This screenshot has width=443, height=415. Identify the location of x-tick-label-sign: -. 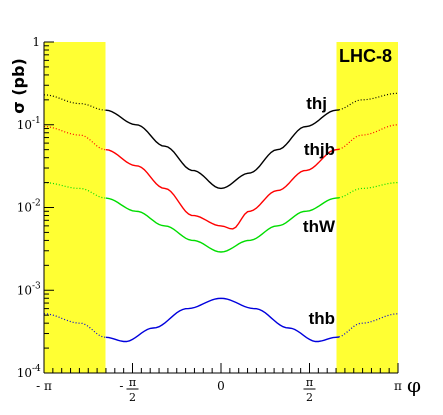
(121, 386).